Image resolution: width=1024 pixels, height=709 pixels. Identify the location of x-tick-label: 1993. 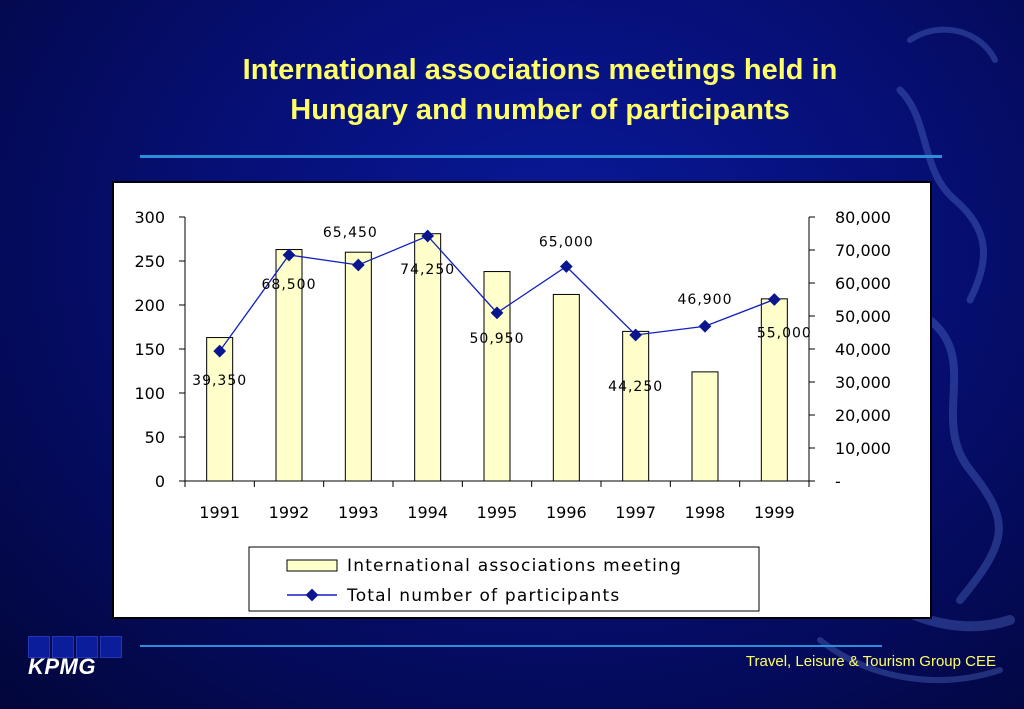
(358, 512).